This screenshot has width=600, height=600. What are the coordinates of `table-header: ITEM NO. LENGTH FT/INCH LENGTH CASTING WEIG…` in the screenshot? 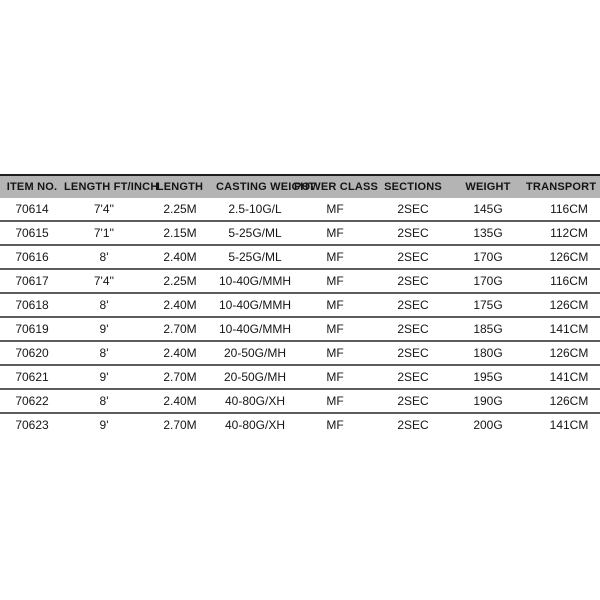 It's located at (300, 186).